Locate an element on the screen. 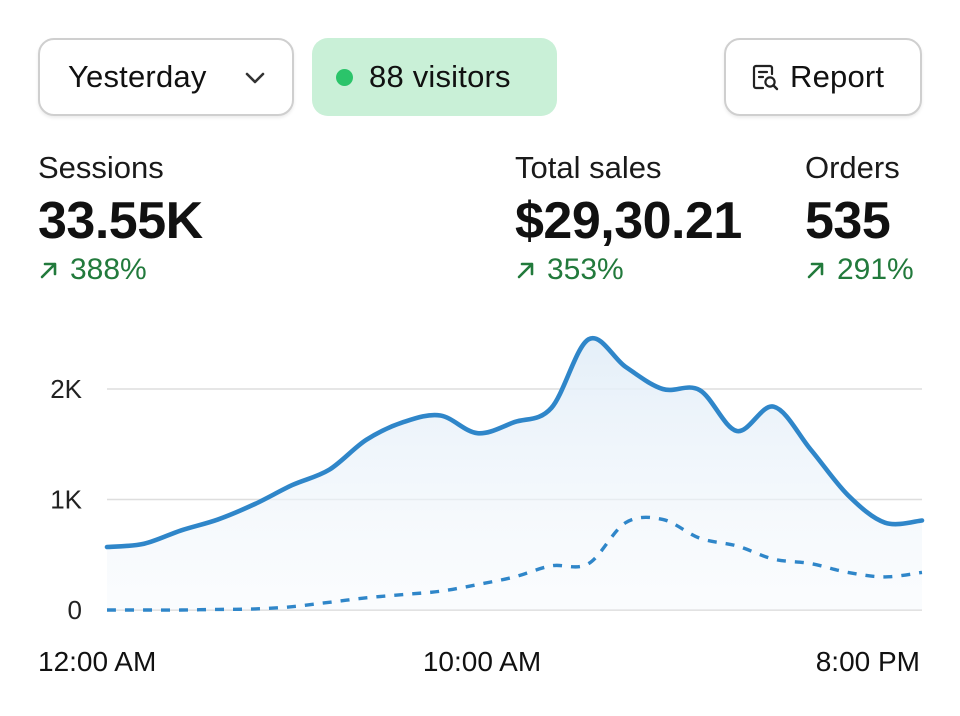 The width and height of the screenshot is (960, 716). live-visitors-badge: 88 visitors is located at coordinates (434, 77).